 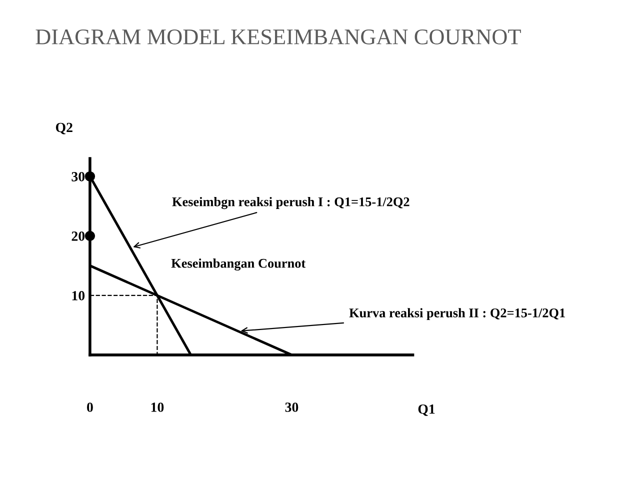 I want to click on y-tick-label: 20, so click(x=78, y=236).